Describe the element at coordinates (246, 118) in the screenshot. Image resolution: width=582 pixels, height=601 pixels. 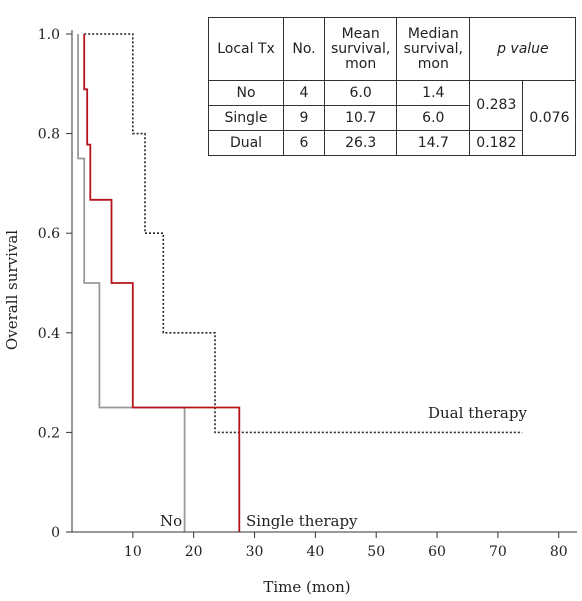
I see `cell-group: Single` at that location.